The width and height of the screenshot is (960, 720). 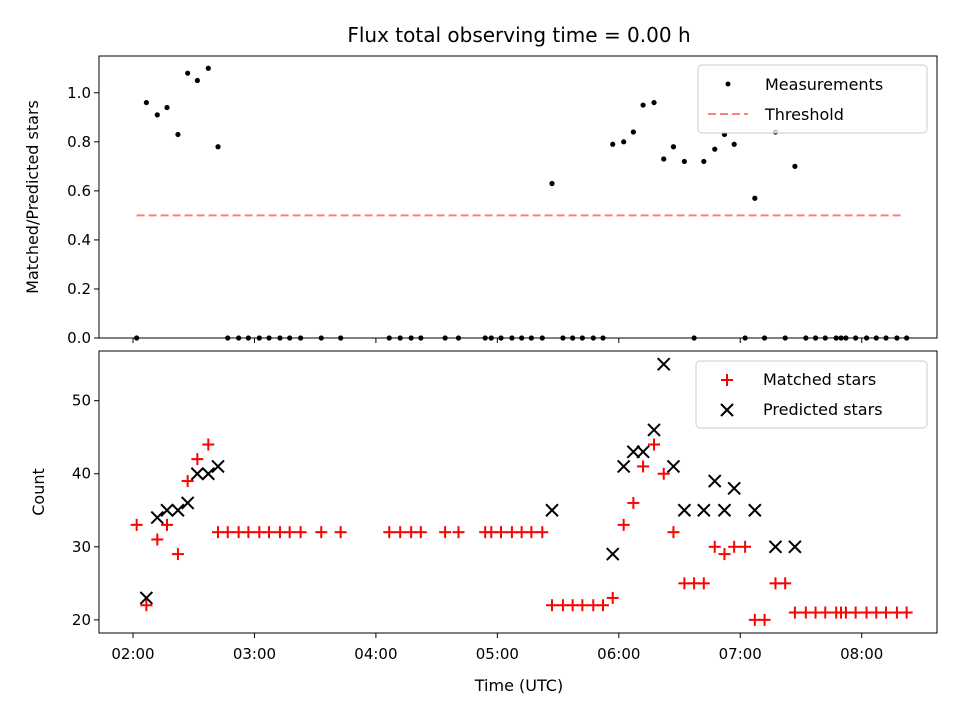 I want to click on legend-threshold-label: Threshold, so click(x=804, y=114).